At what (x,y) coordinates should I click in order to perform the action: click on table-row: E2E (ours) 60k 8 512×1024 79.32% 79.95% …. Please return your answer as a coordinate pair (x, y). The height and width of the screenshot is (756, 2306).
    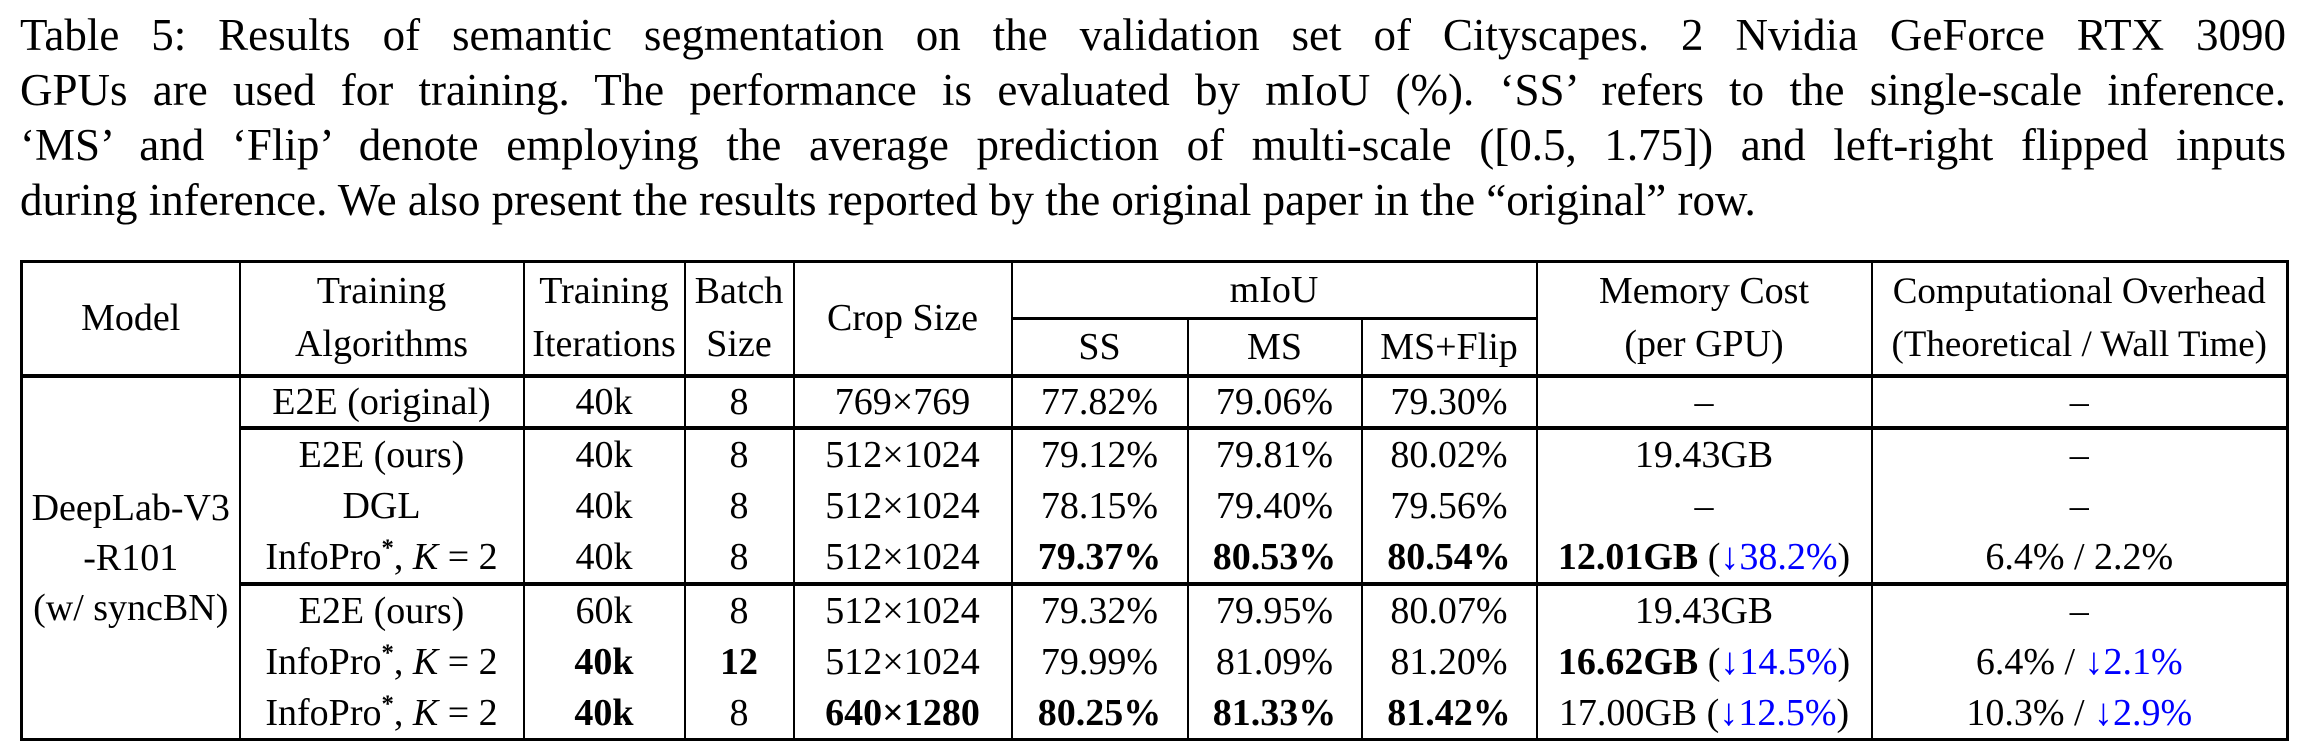
    Looking at the image, I should click on (1155, 609).